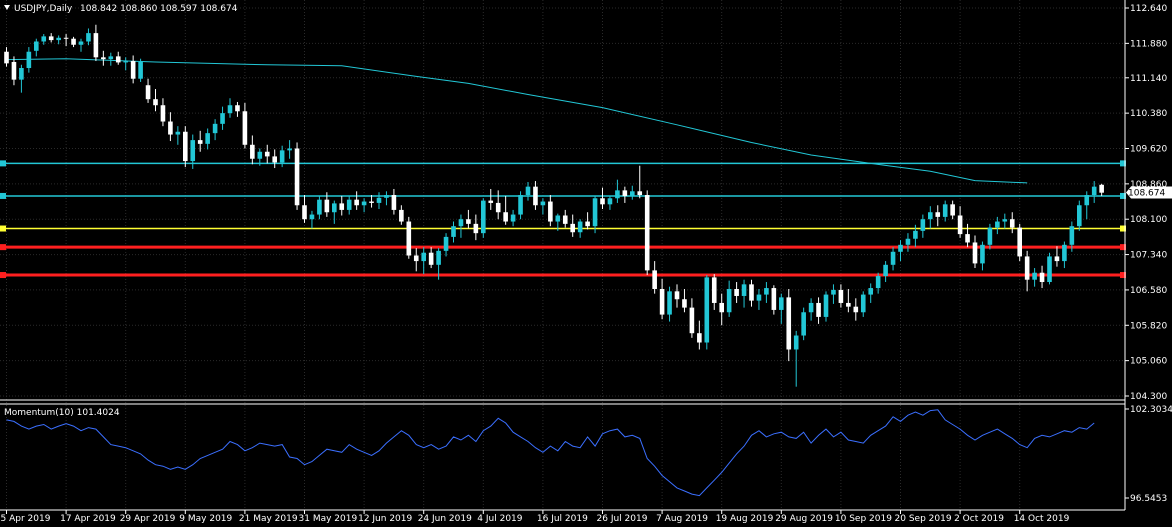  Describe the element at coordinates (745, 519) in the screenshot. I see `time-tick-label: 19 Aug 2019` at that location.